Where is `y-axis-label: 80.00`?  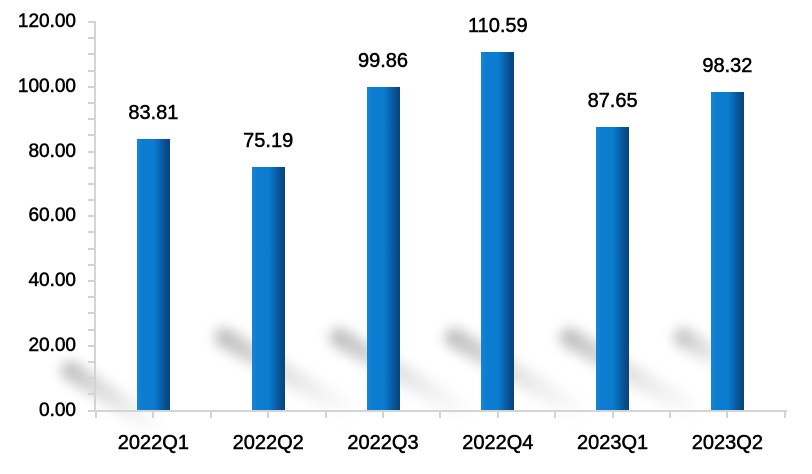 y-axis-label: 80.00 is located at coordinates (52, 151).